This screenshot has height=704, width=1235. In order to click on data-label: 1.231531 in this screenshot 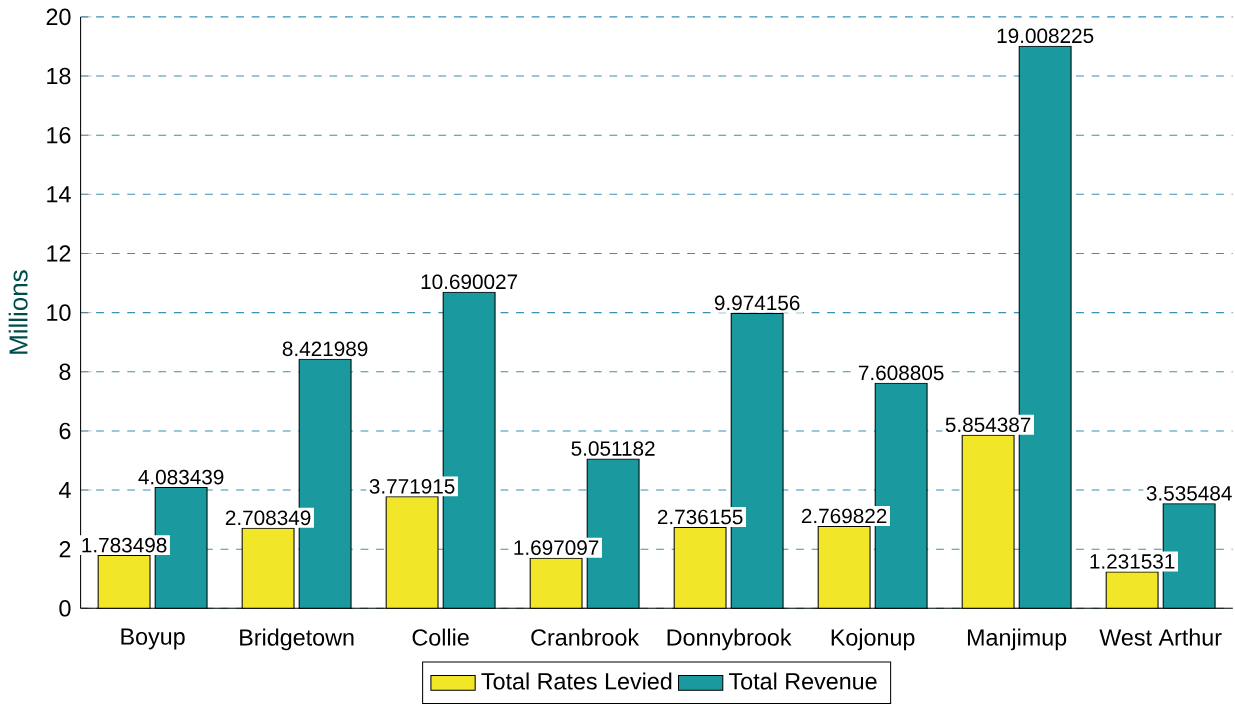, I will do `click(1132, 561)`.